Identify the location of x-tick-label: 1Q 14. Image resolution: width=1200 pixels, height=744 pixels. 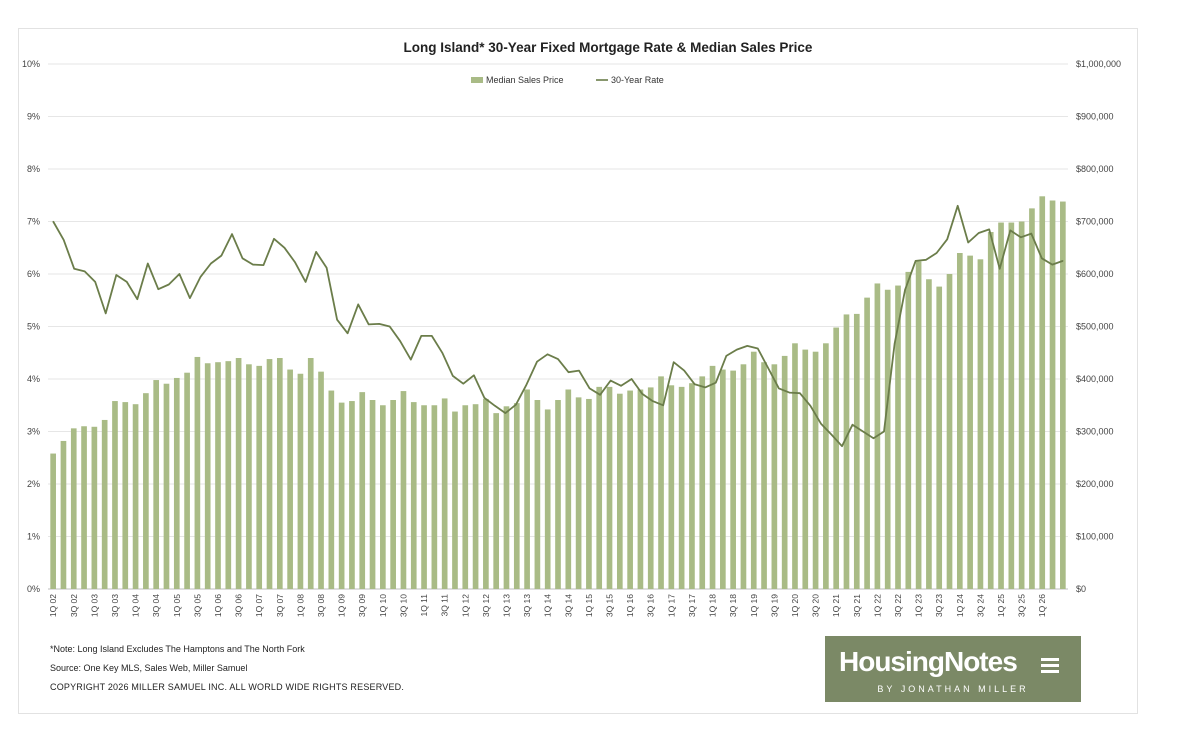
(548, 605).